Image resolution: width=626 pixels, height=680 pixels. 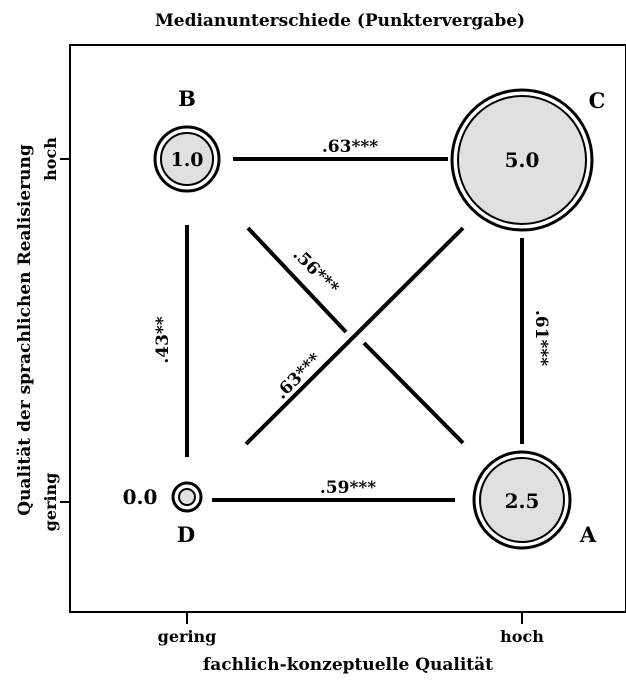 I want to click on diagram-title: Medianunterschiede (Punktervergabe), so click(x=340, y=21).